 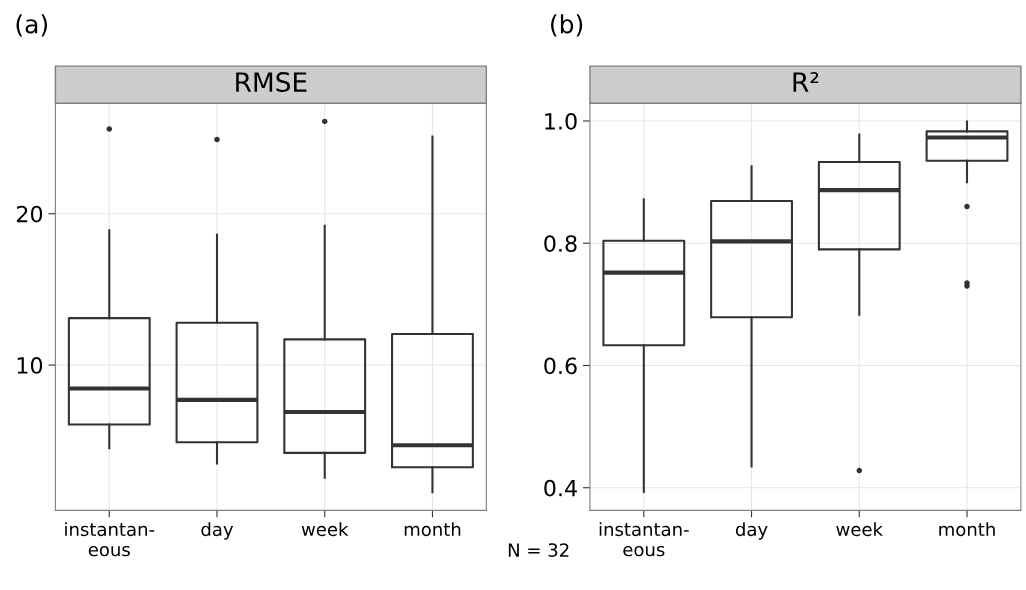 What do you see at coordinates (567, 25) in the screenshot?
I see `chart-title: (b)` at bounding box center [567, 25].